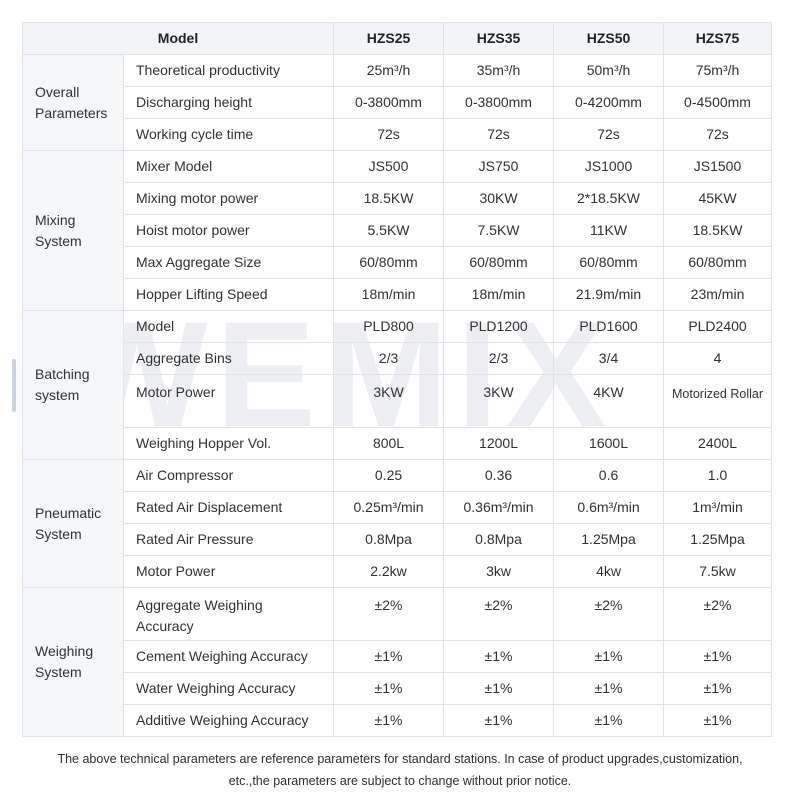 The image size is (800, 800). I want to click on value-cell: 75m³/h, so click(718, 70).